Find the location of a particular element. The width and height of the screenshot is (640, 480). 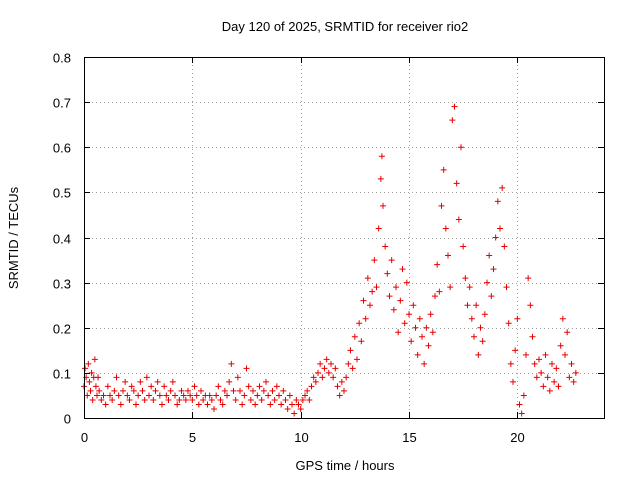

x-tick-label: 10 is located at coordinates (301, 437).